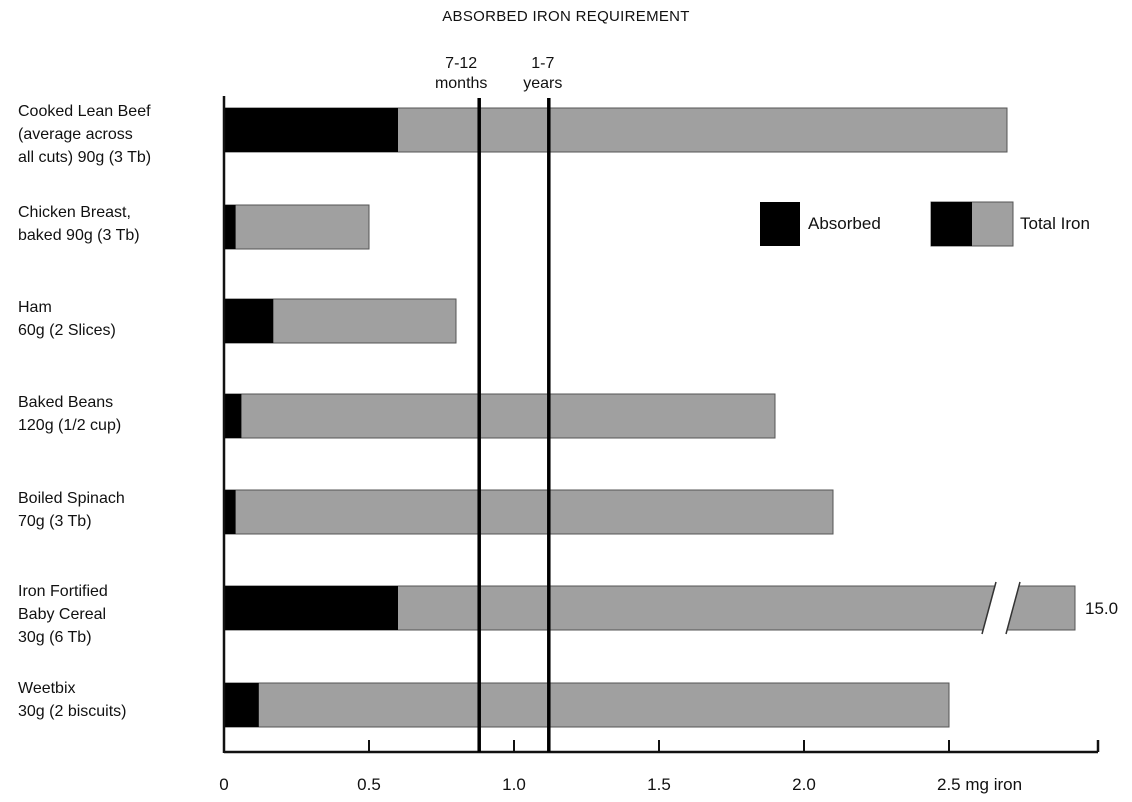 The width and height of the screenshot is (1132, 802). Describe the element at coordinates (369, 784) in the screenshot. I see `x-tick-label: 0.5` at that location.